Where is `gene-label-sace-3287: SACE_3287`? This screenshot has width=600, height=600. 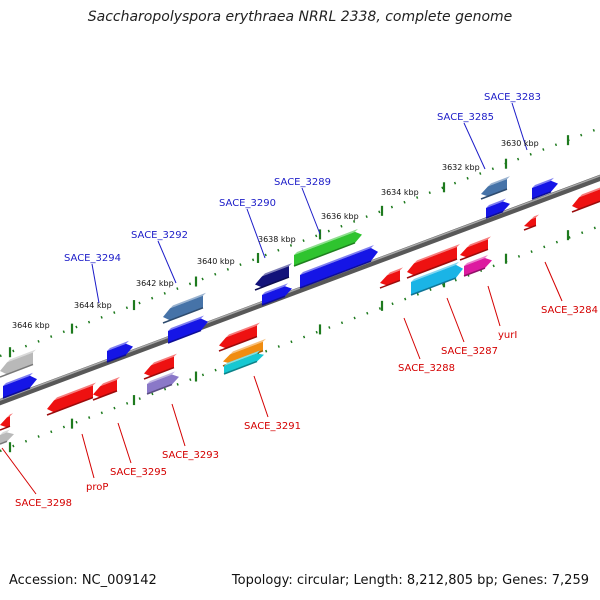 gene-label-sace-3287: SACE_3287 is located at coordinates (469, 351).